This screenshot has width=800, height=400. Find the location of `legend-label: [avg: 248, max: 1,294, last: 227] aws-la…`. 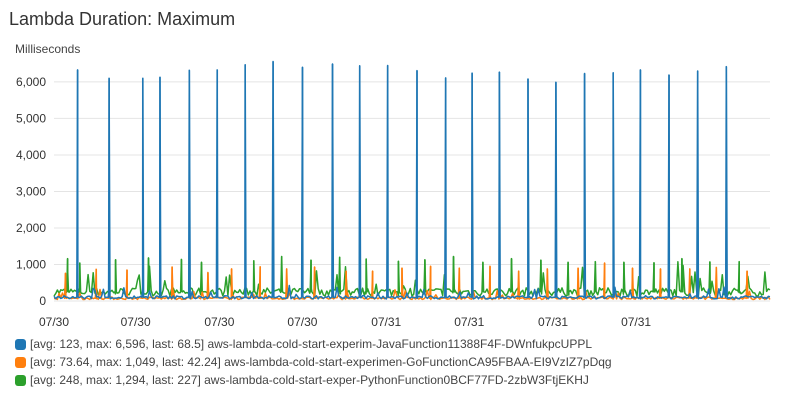

legend-label: [avg: 248, max: 1,294, last: 227] aws-la… is located at coordinates (309, 380).